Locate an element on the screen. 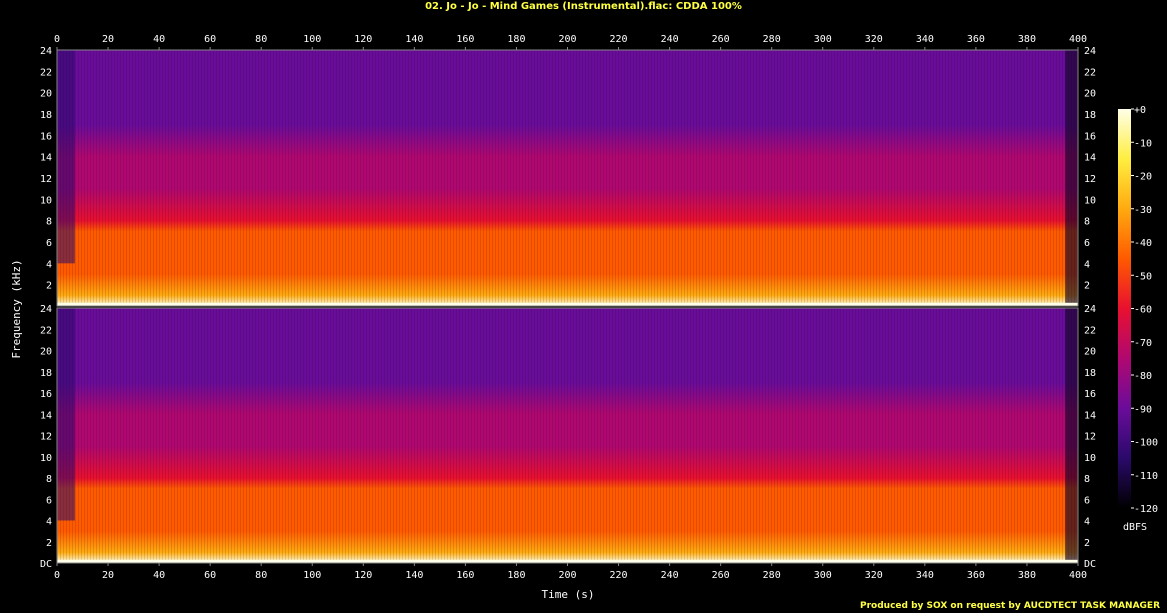  x-tick-label-bottom: 140 is located at coordinates (414, 575).